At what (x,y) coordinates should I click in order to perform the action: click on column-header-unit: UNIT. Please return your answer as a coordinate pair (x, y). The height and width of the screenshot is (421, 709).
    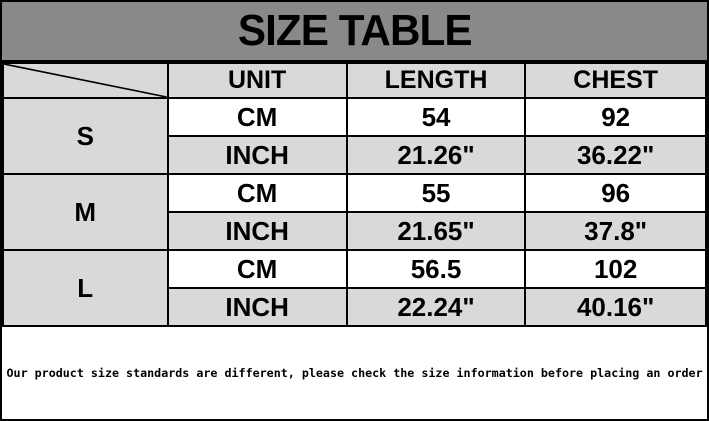
    Looking at the image, I should click on (257, 80).